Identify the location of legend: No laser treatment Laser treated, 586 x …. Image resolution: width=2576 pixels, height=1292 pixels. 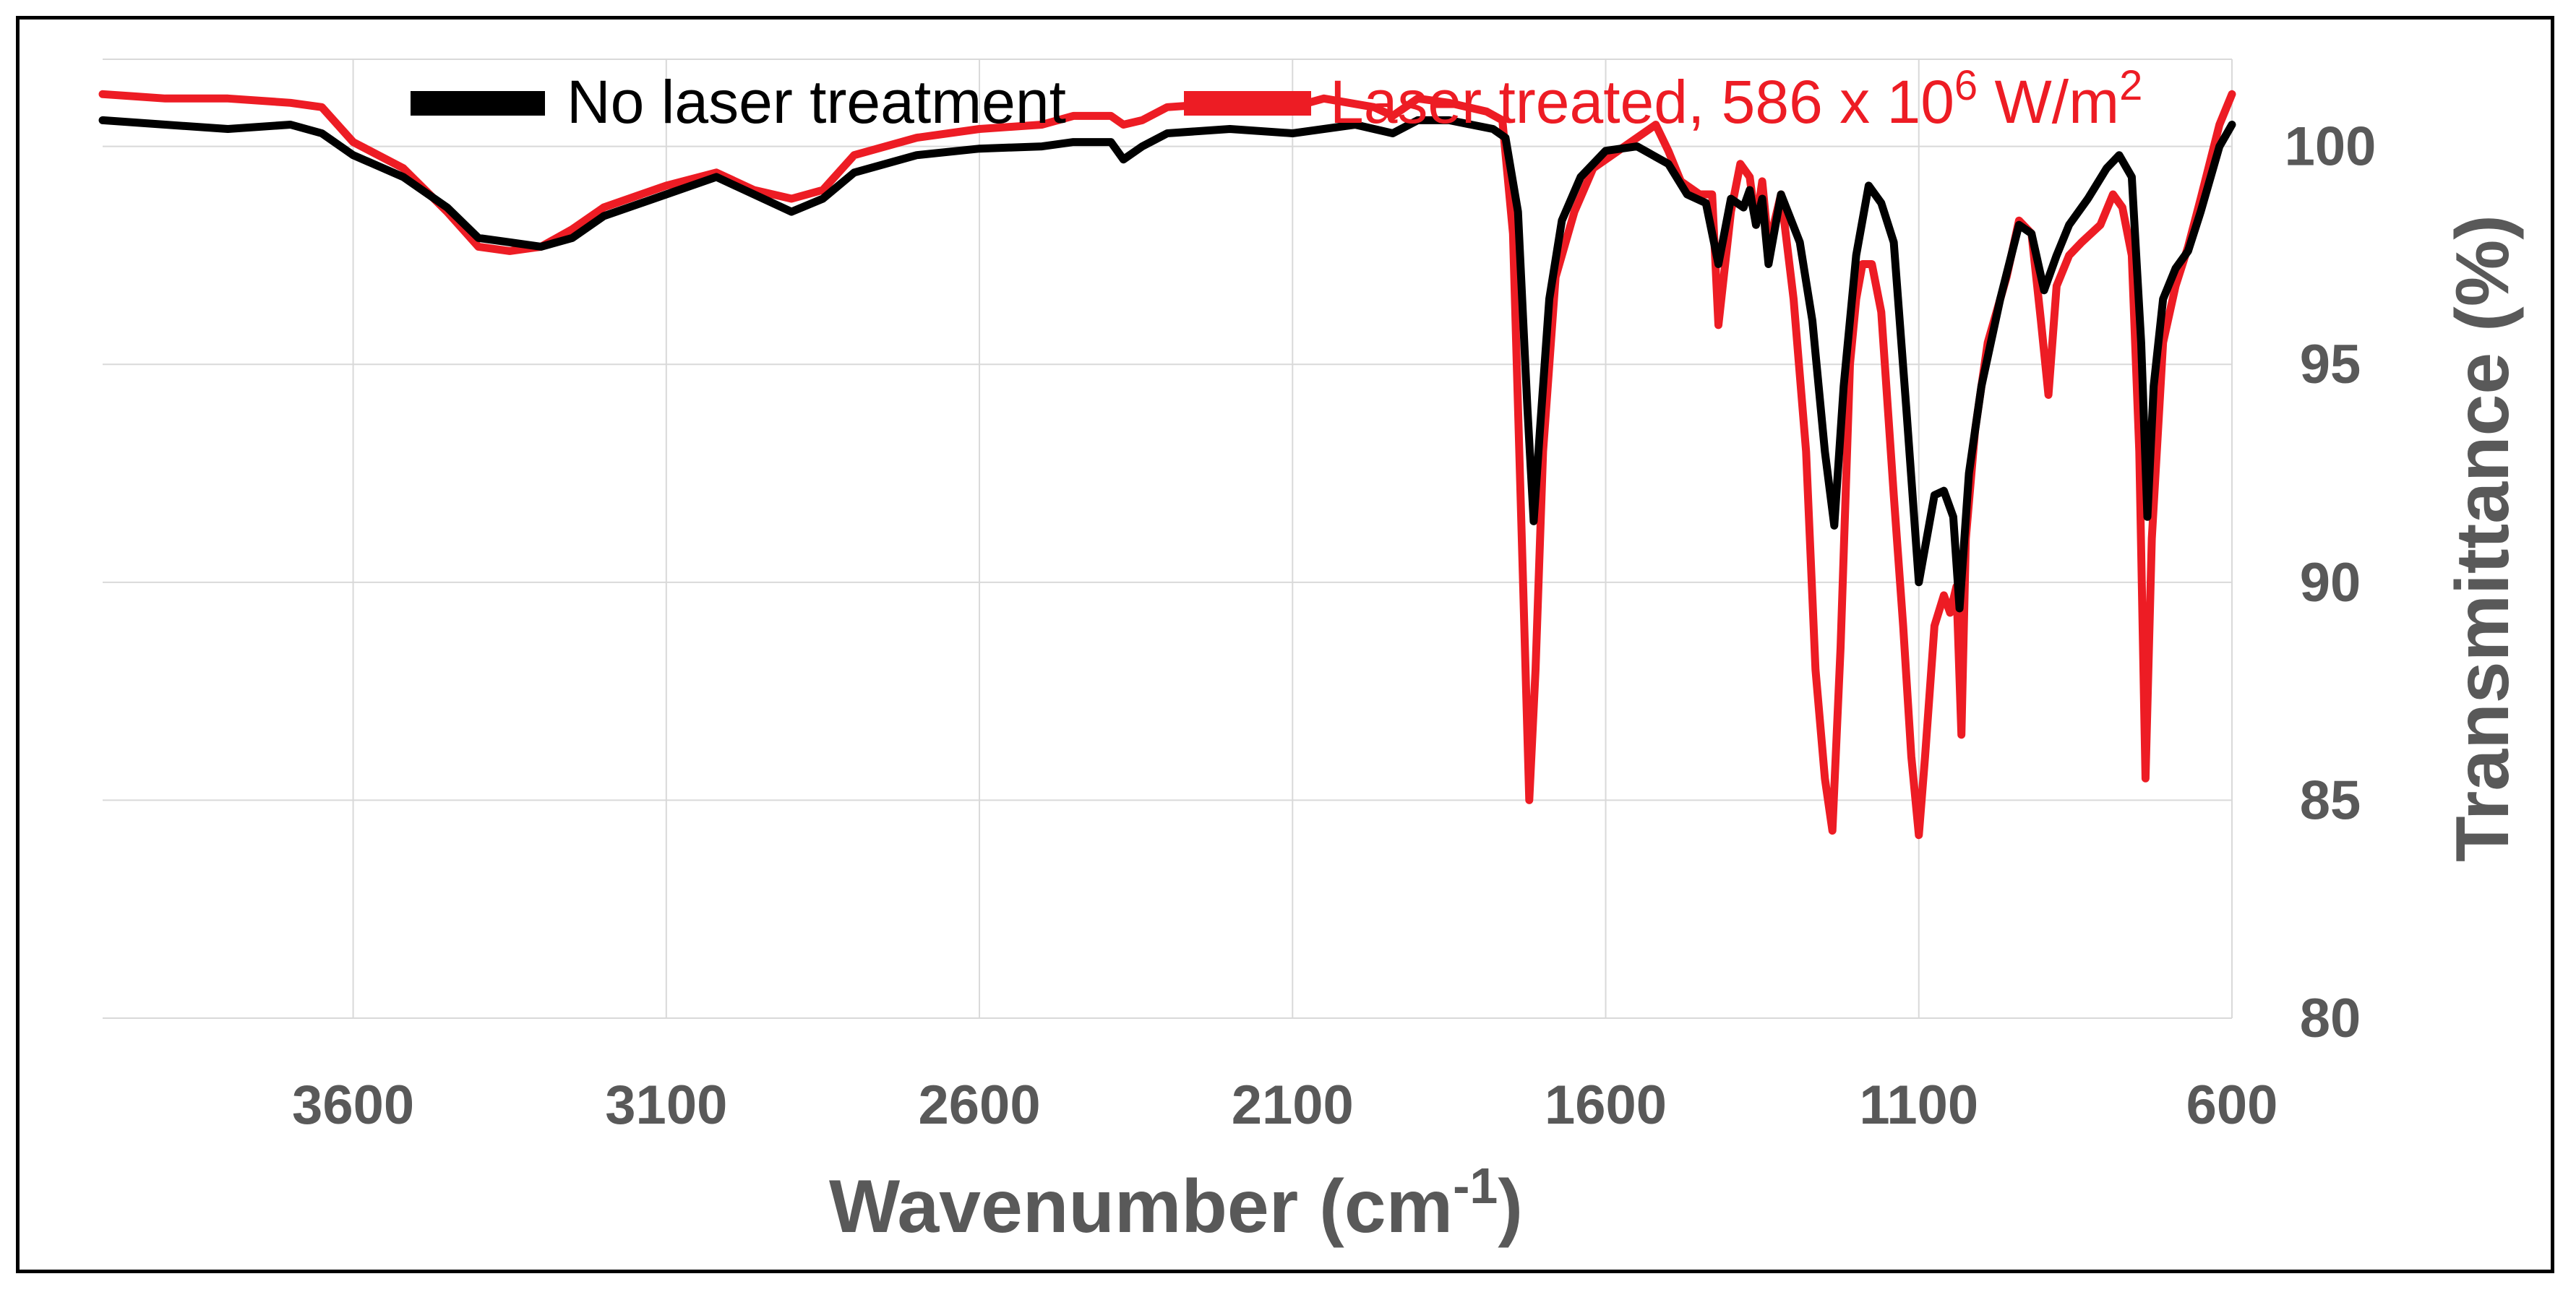
(1277, 99).